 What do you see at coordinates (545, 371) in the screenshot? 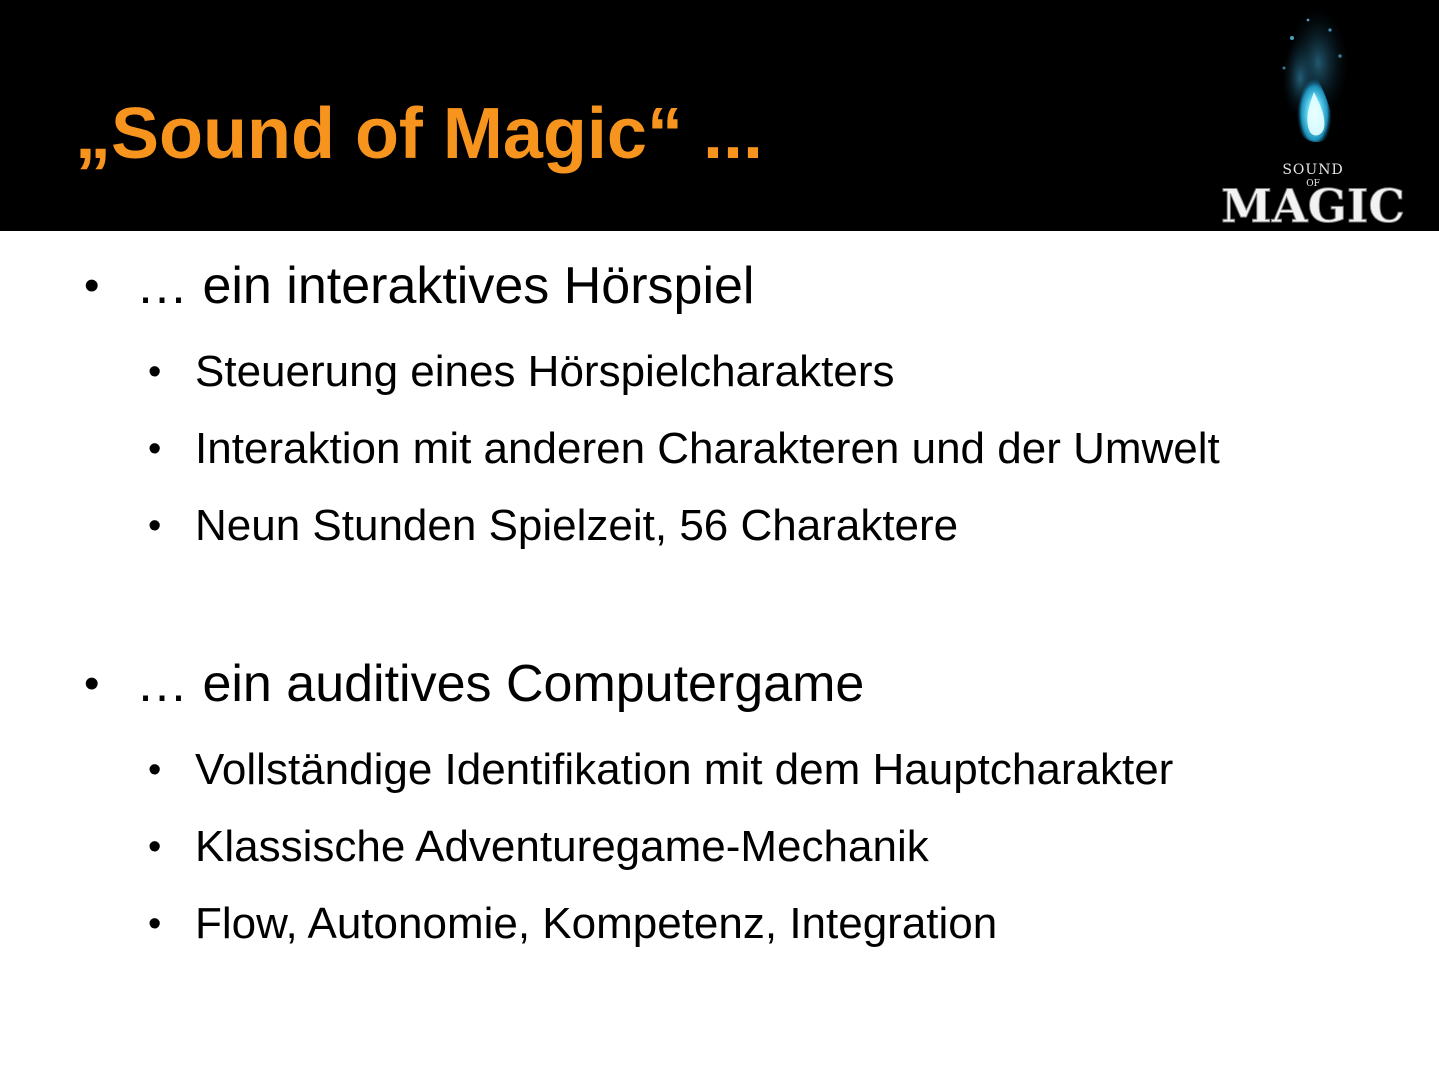
I see `bullet-item-text: Steuerung eines Hörspielcharakters` at bounding box center [545, 371].